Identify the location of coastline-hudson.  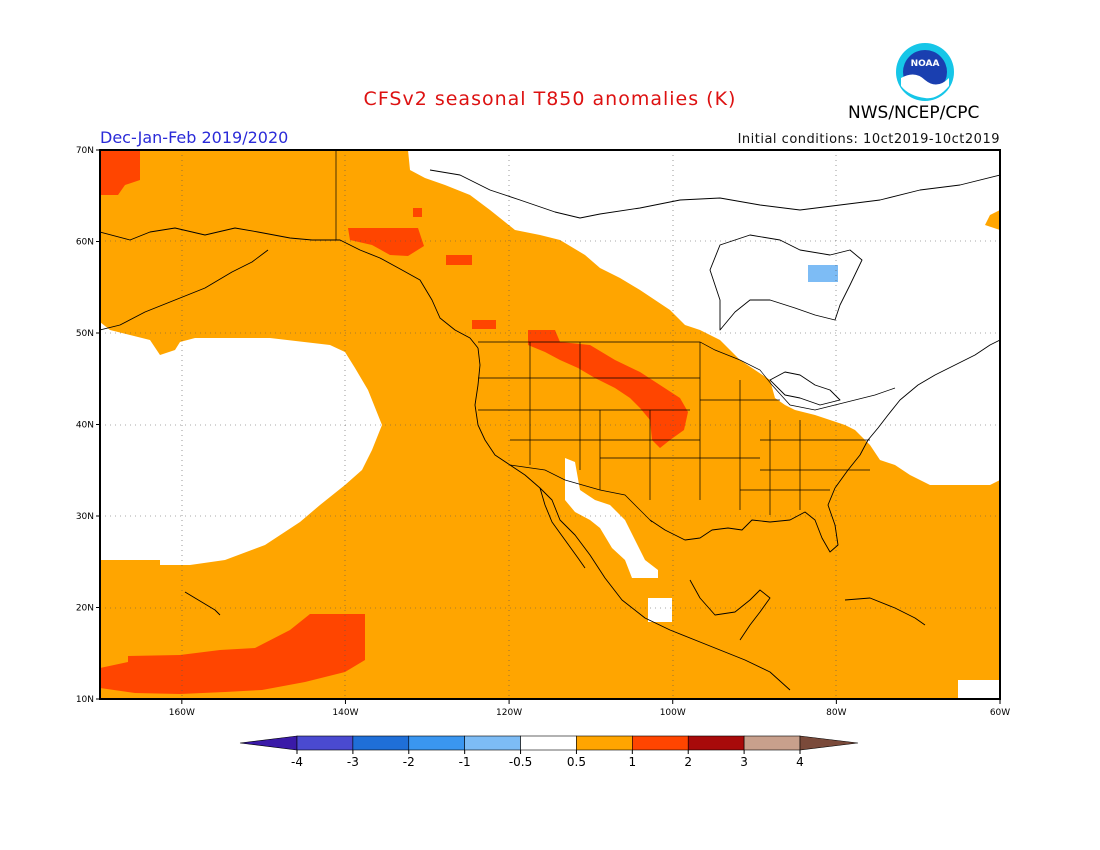
(786, 282).